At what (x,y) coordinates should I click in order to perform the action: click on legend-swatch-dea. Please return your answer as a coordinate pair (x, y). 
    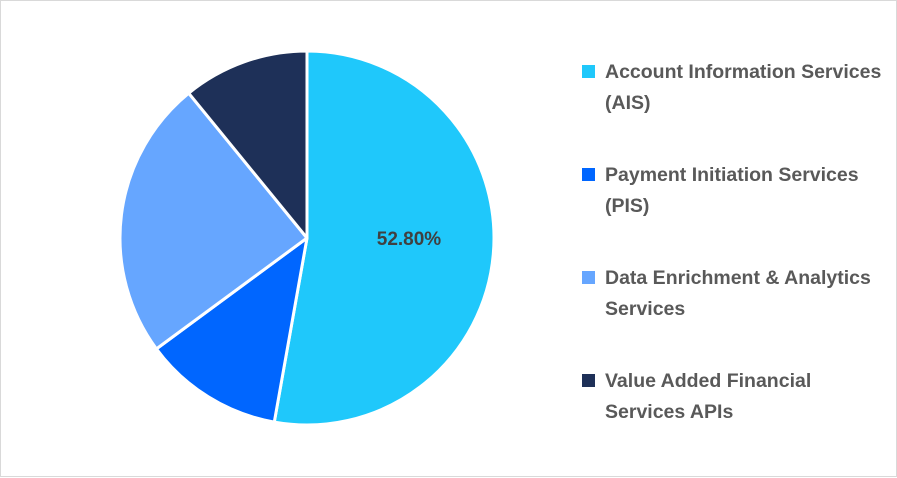
    Looking at the image, I should click on (588, 277).